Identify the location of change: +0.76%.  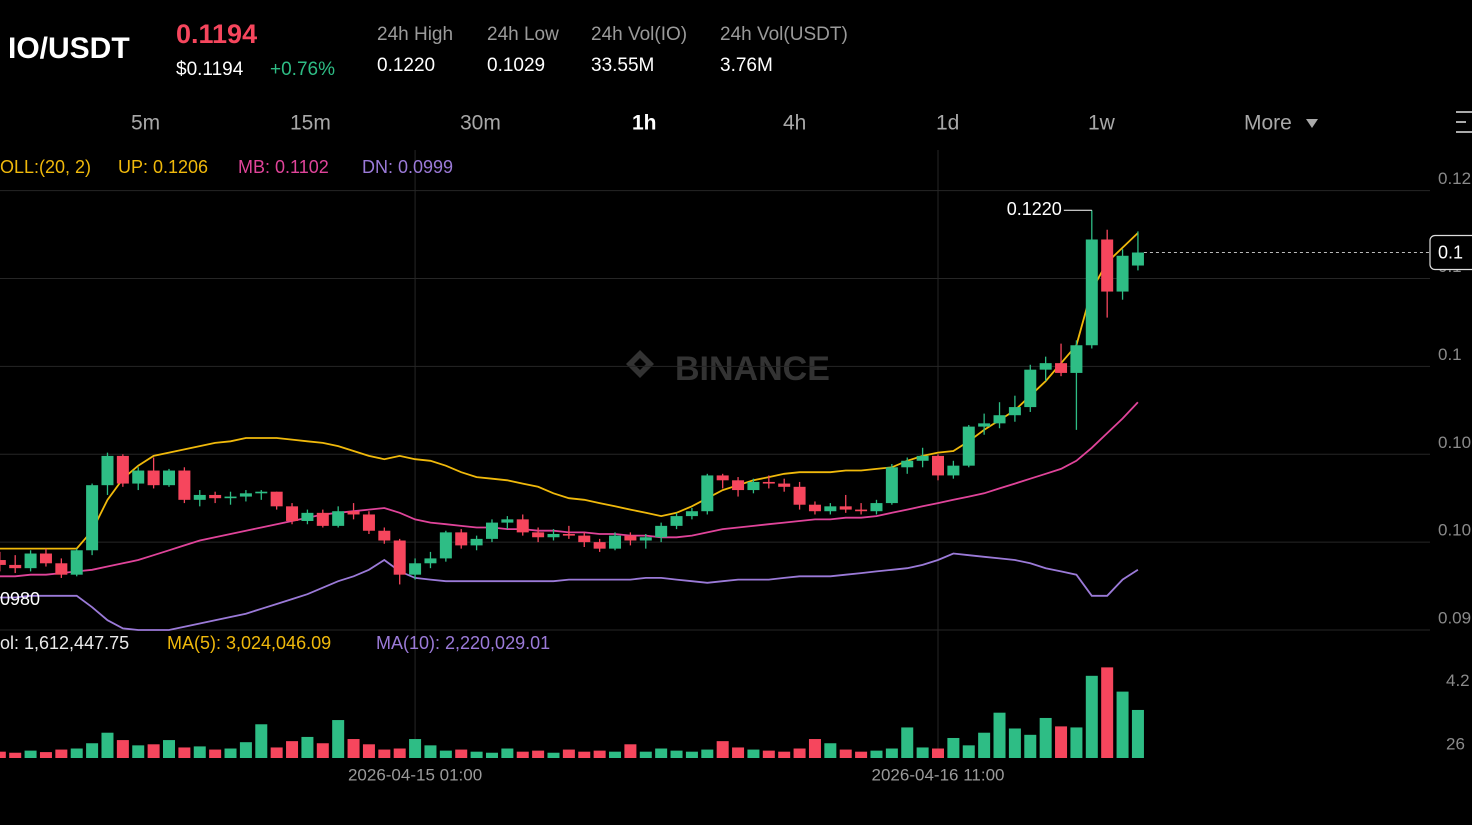
(302, 69).